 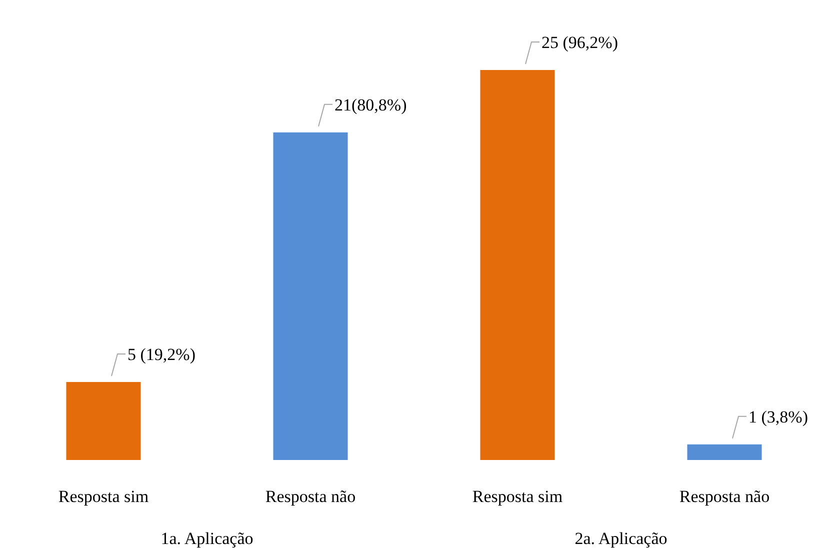 What do you see at coordinates (370, 104) in the screenshot?
I see `data-label: 21(80,8%)` at bounding box center [370, 104].